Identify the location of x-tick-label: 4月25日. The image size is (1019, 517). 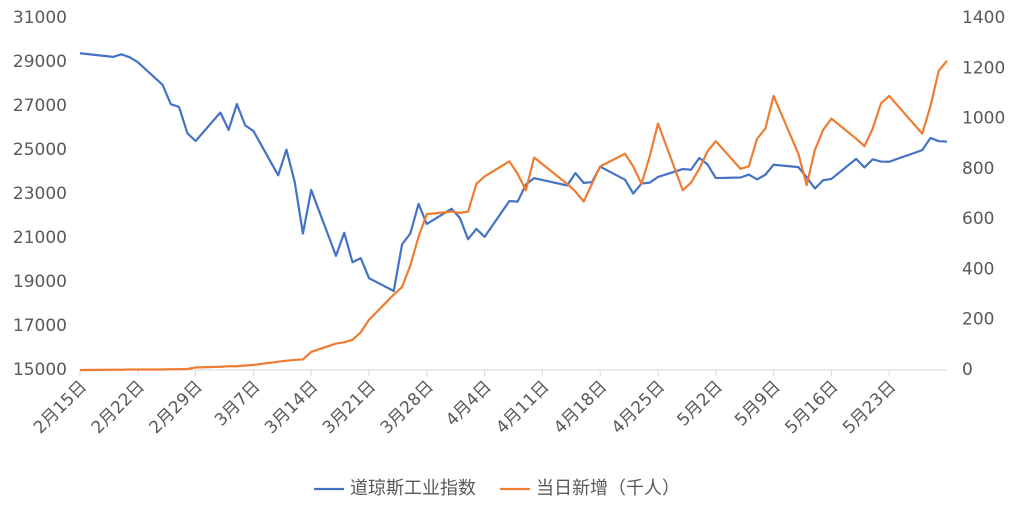
(638, 407).